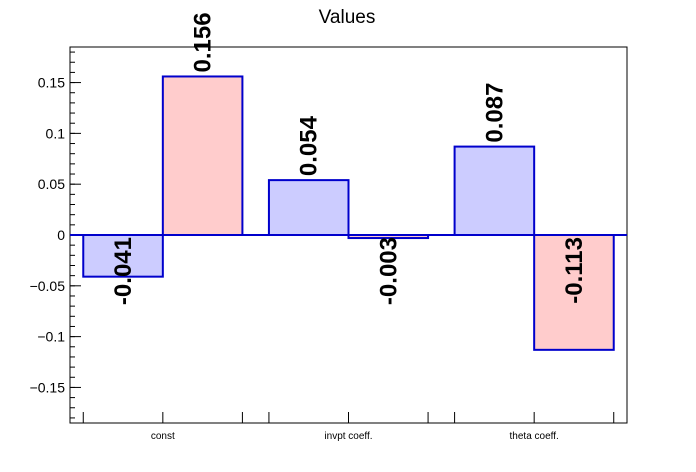 The height and width of the screenshot is (472, 696). I want to click on x-tick-label: invpt coeff., so click(348, 436).